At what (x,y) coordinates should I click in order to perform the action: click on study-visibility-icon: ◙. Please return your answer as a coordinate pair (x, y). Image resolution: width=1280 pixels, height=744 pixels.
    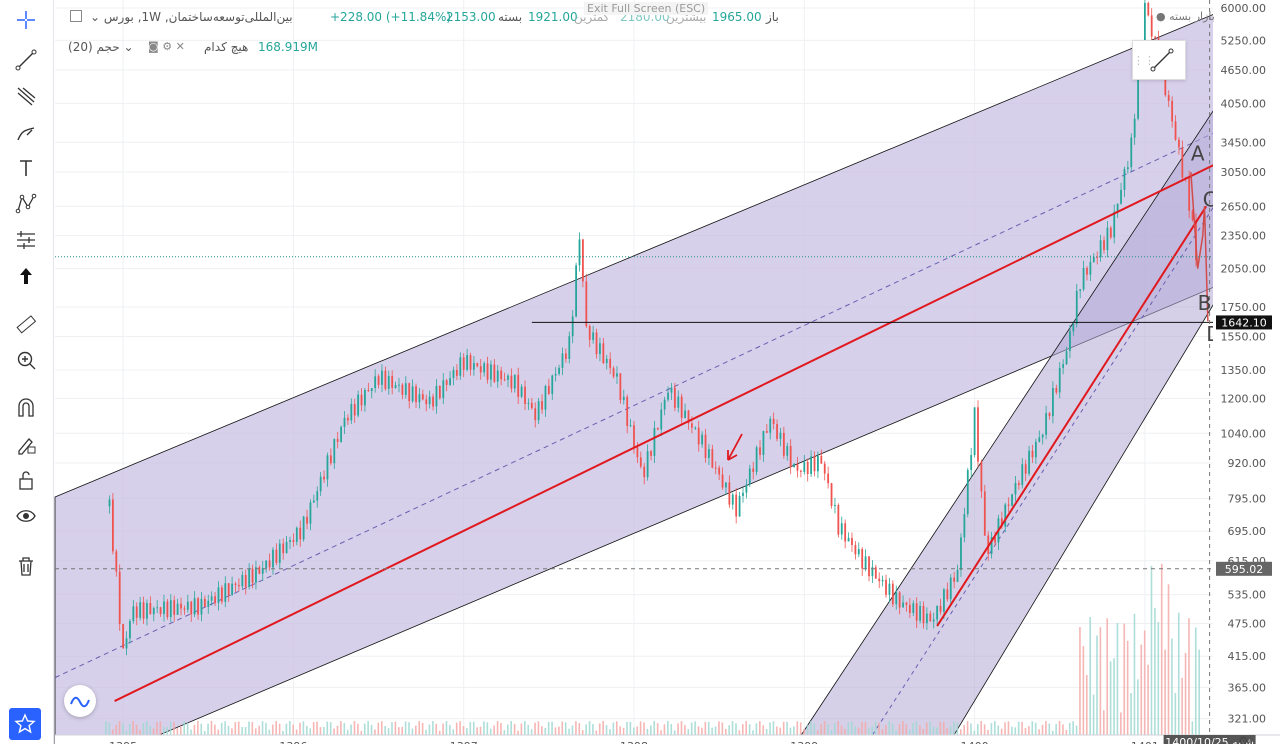
    Looking at the image, I should click on (153, 46).